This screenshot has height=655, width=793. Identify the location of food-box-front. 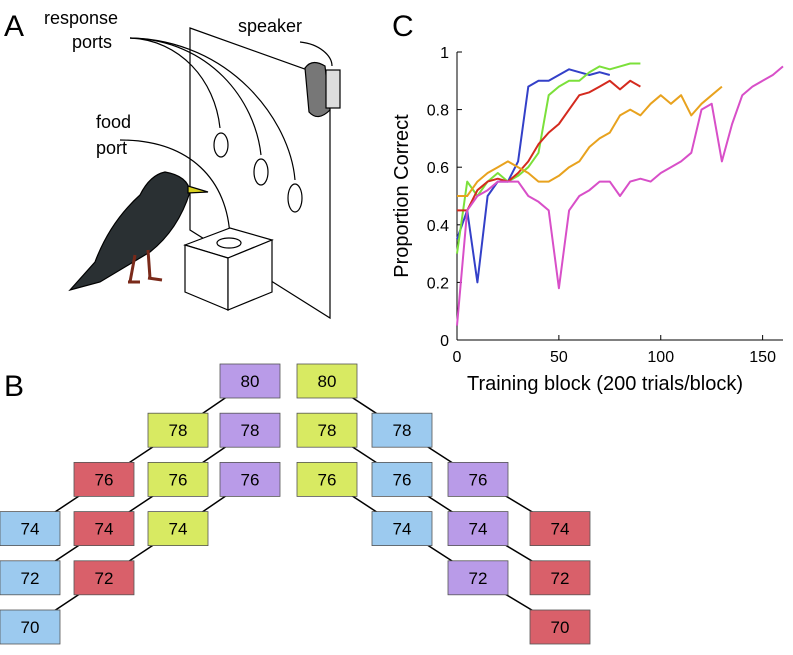
(250, 275).